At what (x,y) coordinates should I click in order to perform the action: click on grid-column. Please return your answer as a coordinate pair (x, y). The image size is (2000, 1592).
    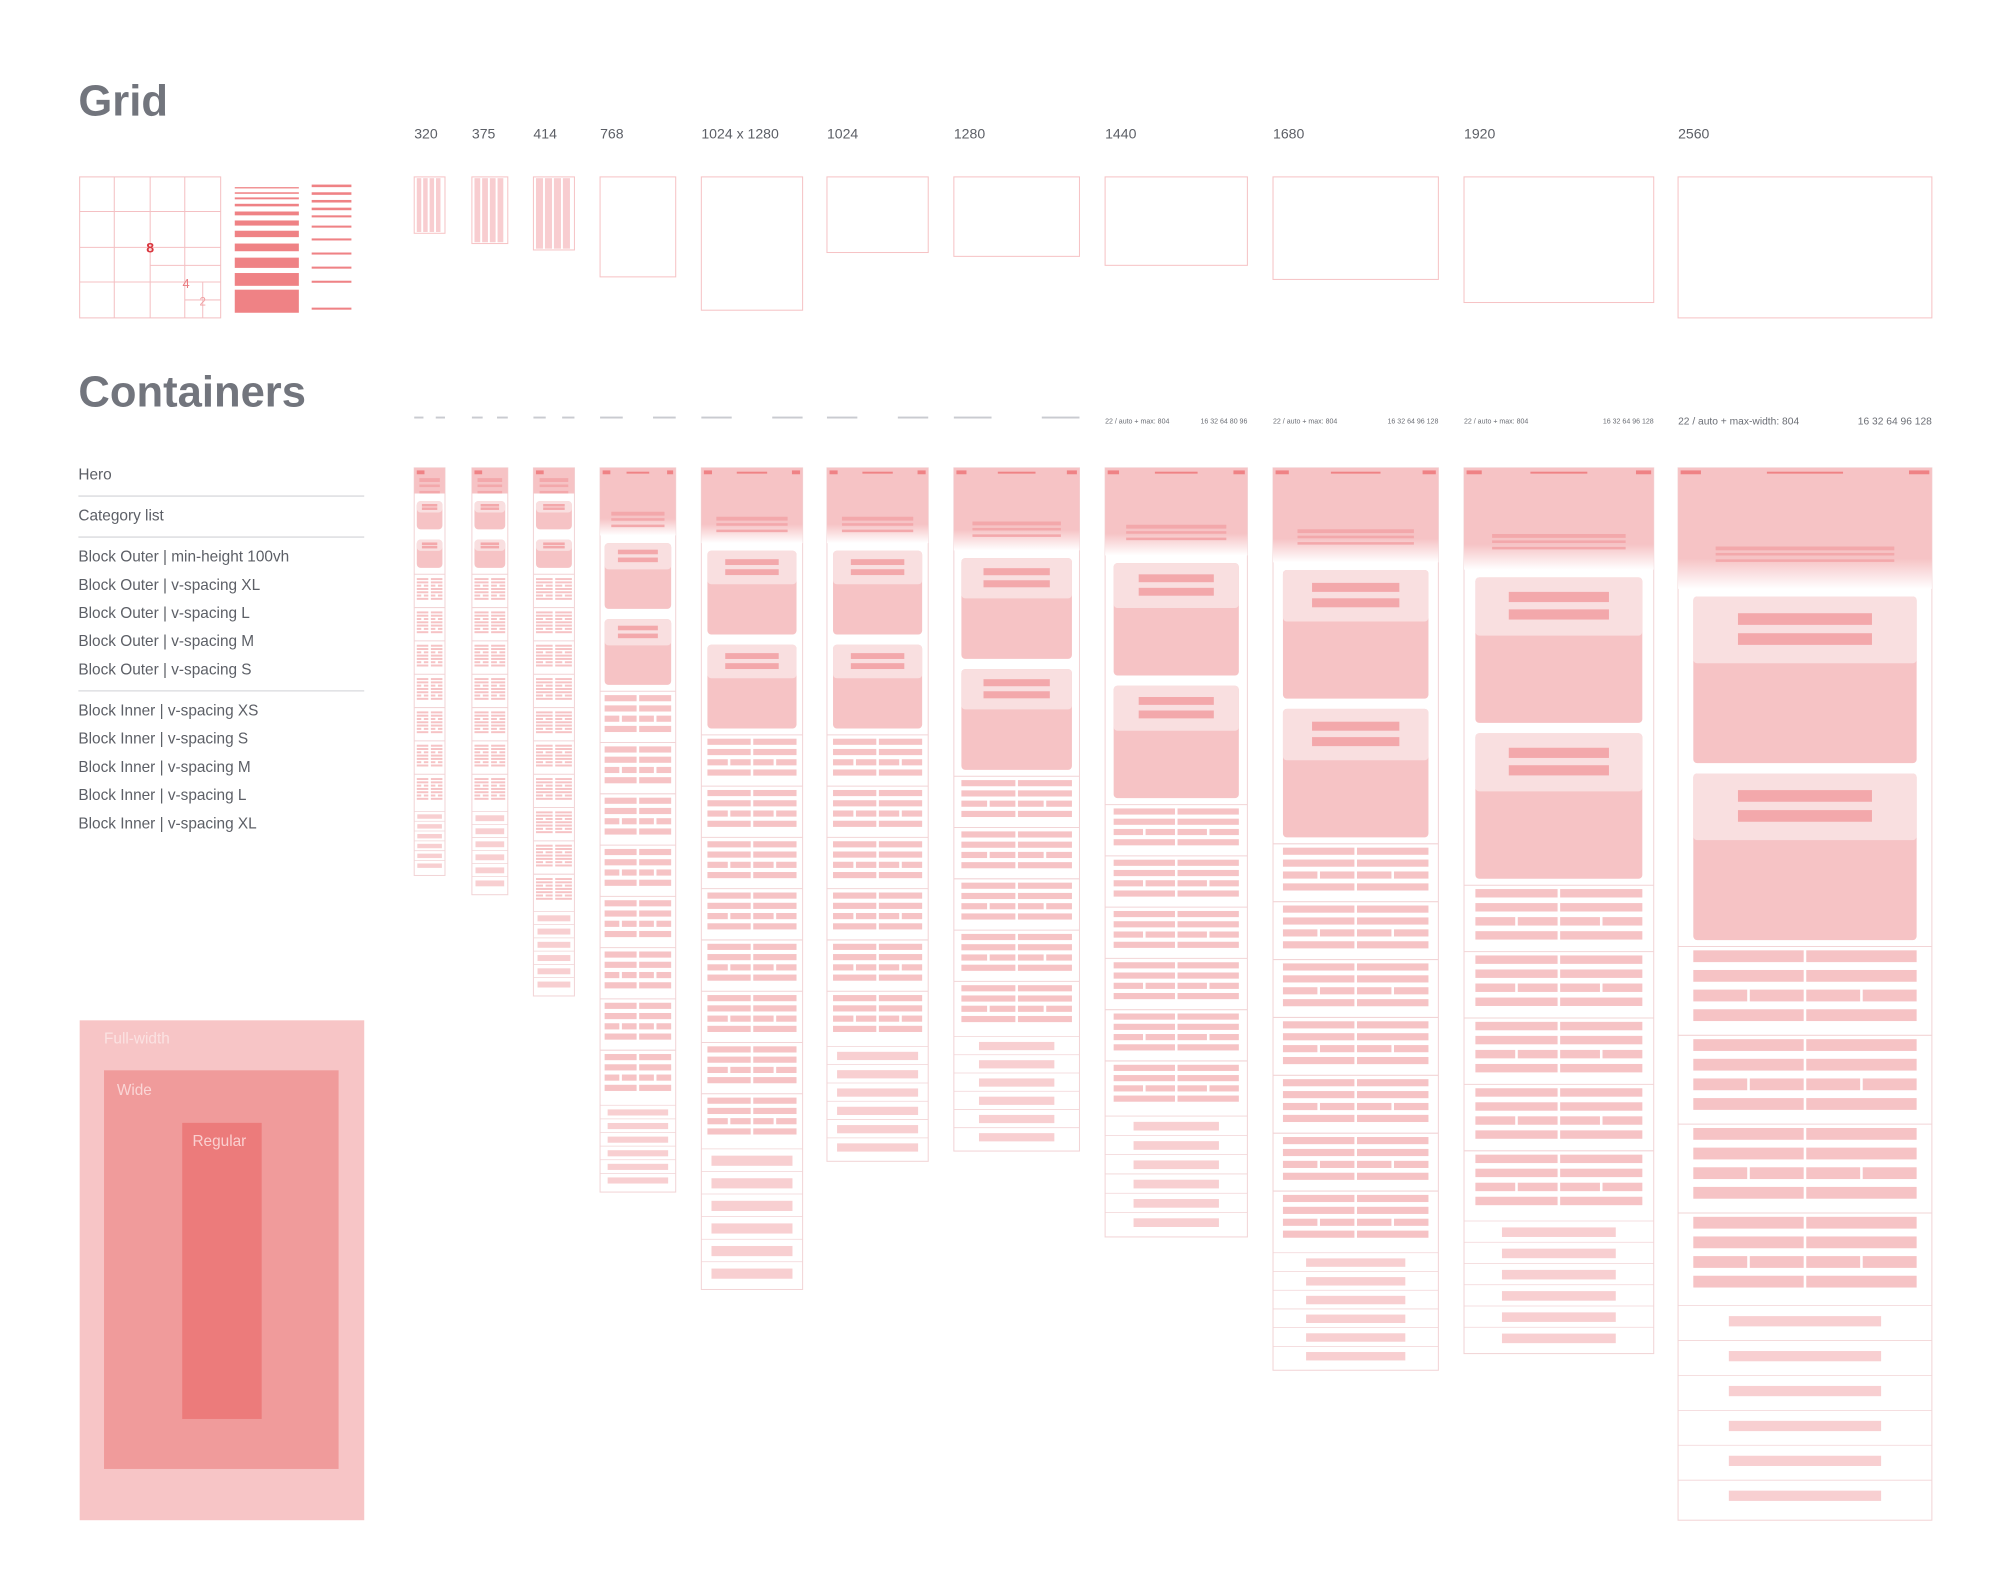
    Looking at the image, I should click on (539, 213).